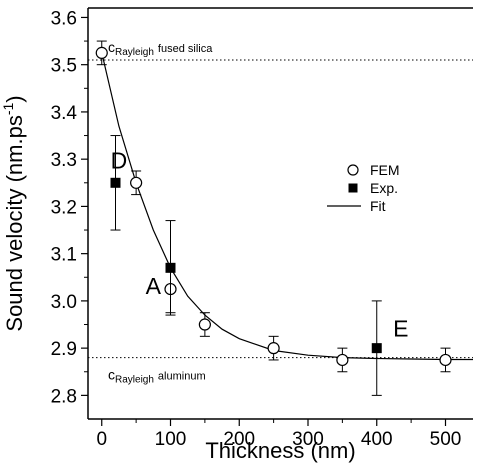 The height and width of the screenshot is (466, 481). Describe the element at coordinates (64, 207) in the screenshot. I see `y-tick-label: 3.2` at that location.